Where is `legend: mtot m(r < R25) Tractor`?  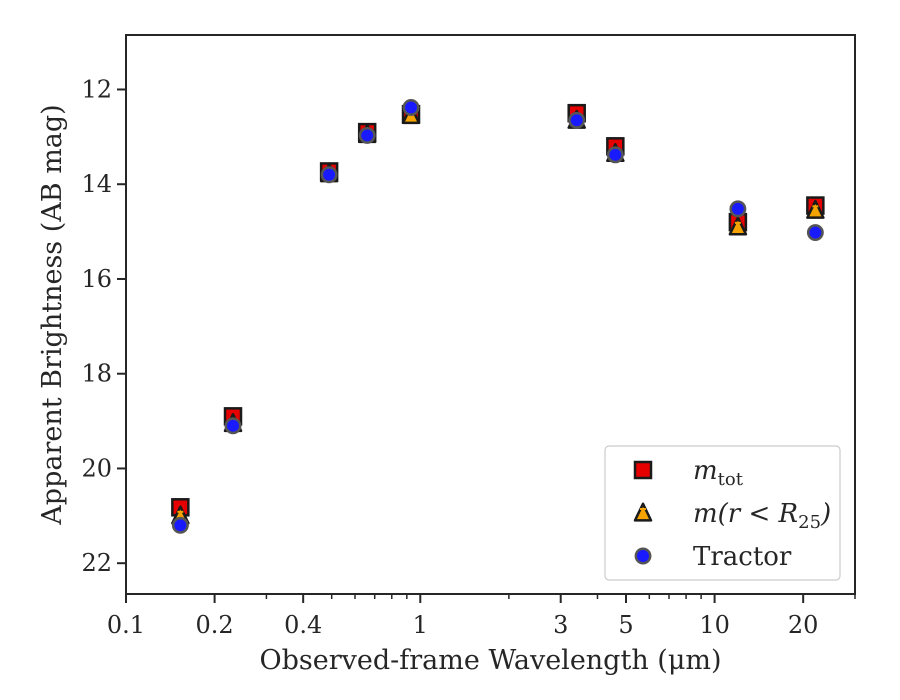
legend: mtot m(r < R25) Tractor is located at coordinates (722, 513).